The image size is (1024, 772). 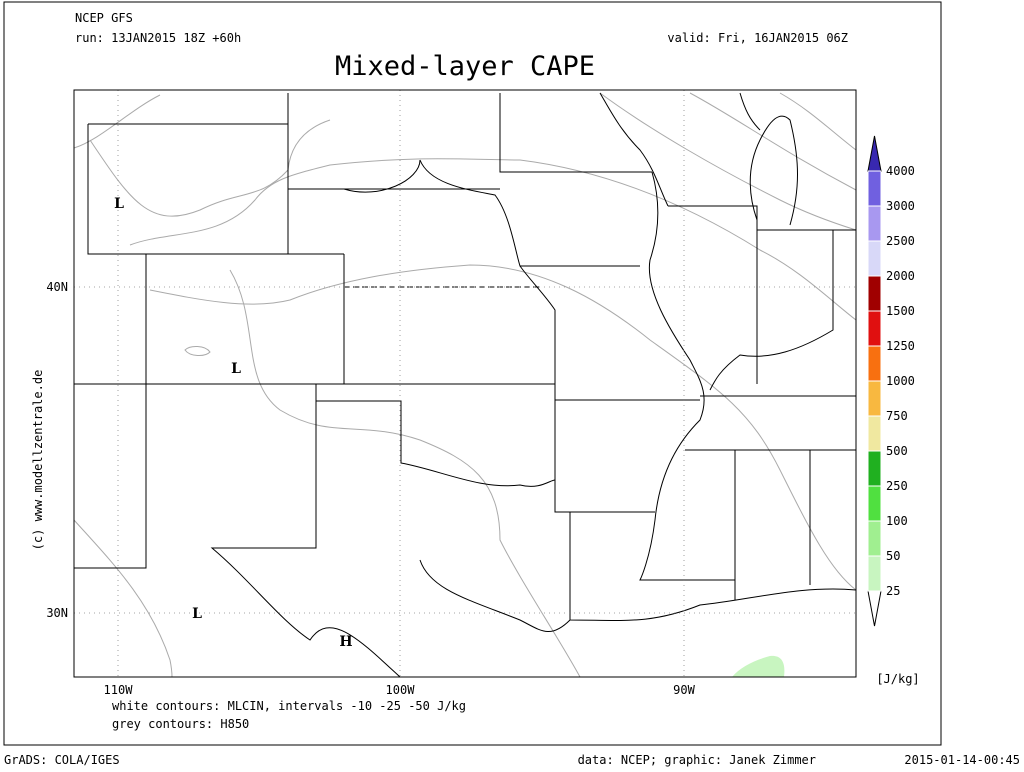 I want to click on colorbar-label: 1250, so click(x=900, y=346).